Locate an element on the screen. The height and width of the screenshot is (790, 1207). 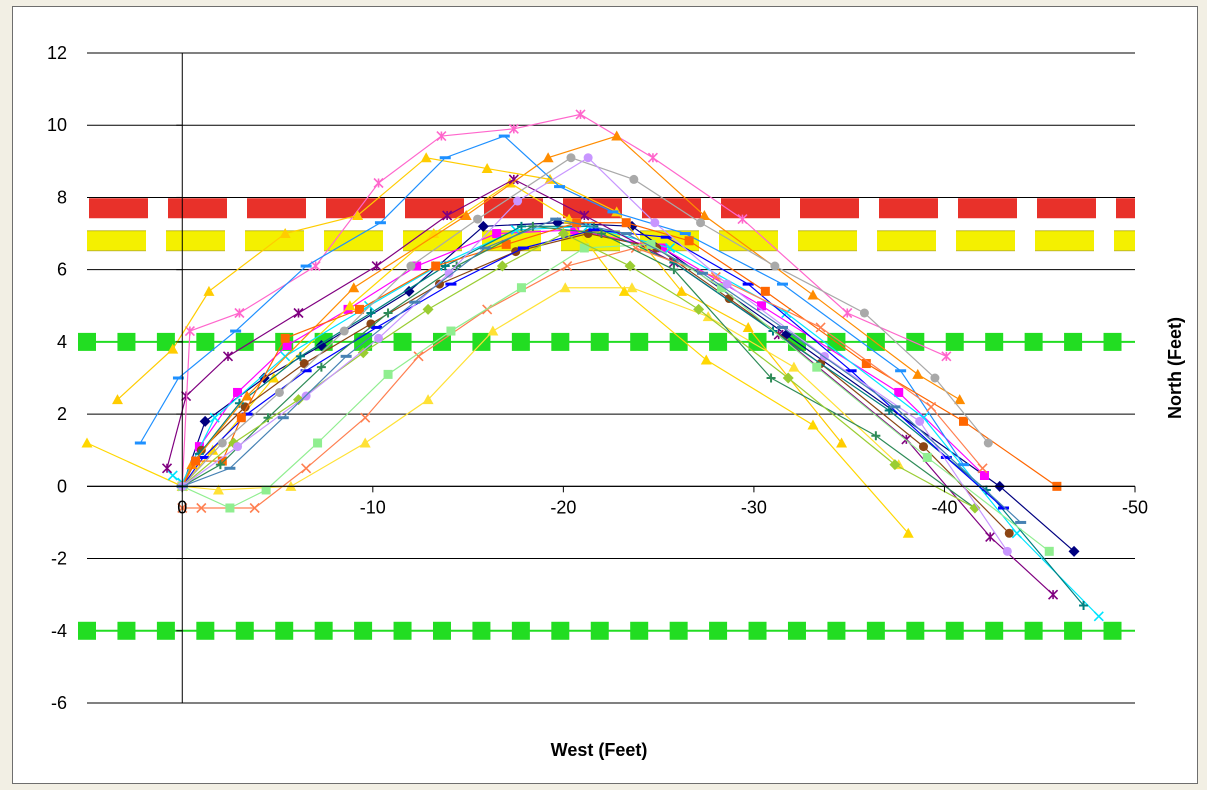
y-tick-label: 10 is located at coordinates (57, 125).